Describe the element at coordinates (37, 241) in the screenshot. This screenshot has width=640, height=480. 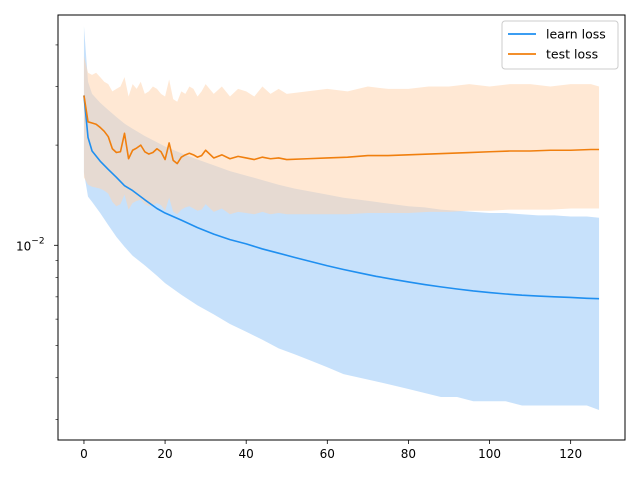
I see `y-tick-exponent: −2` at that location.